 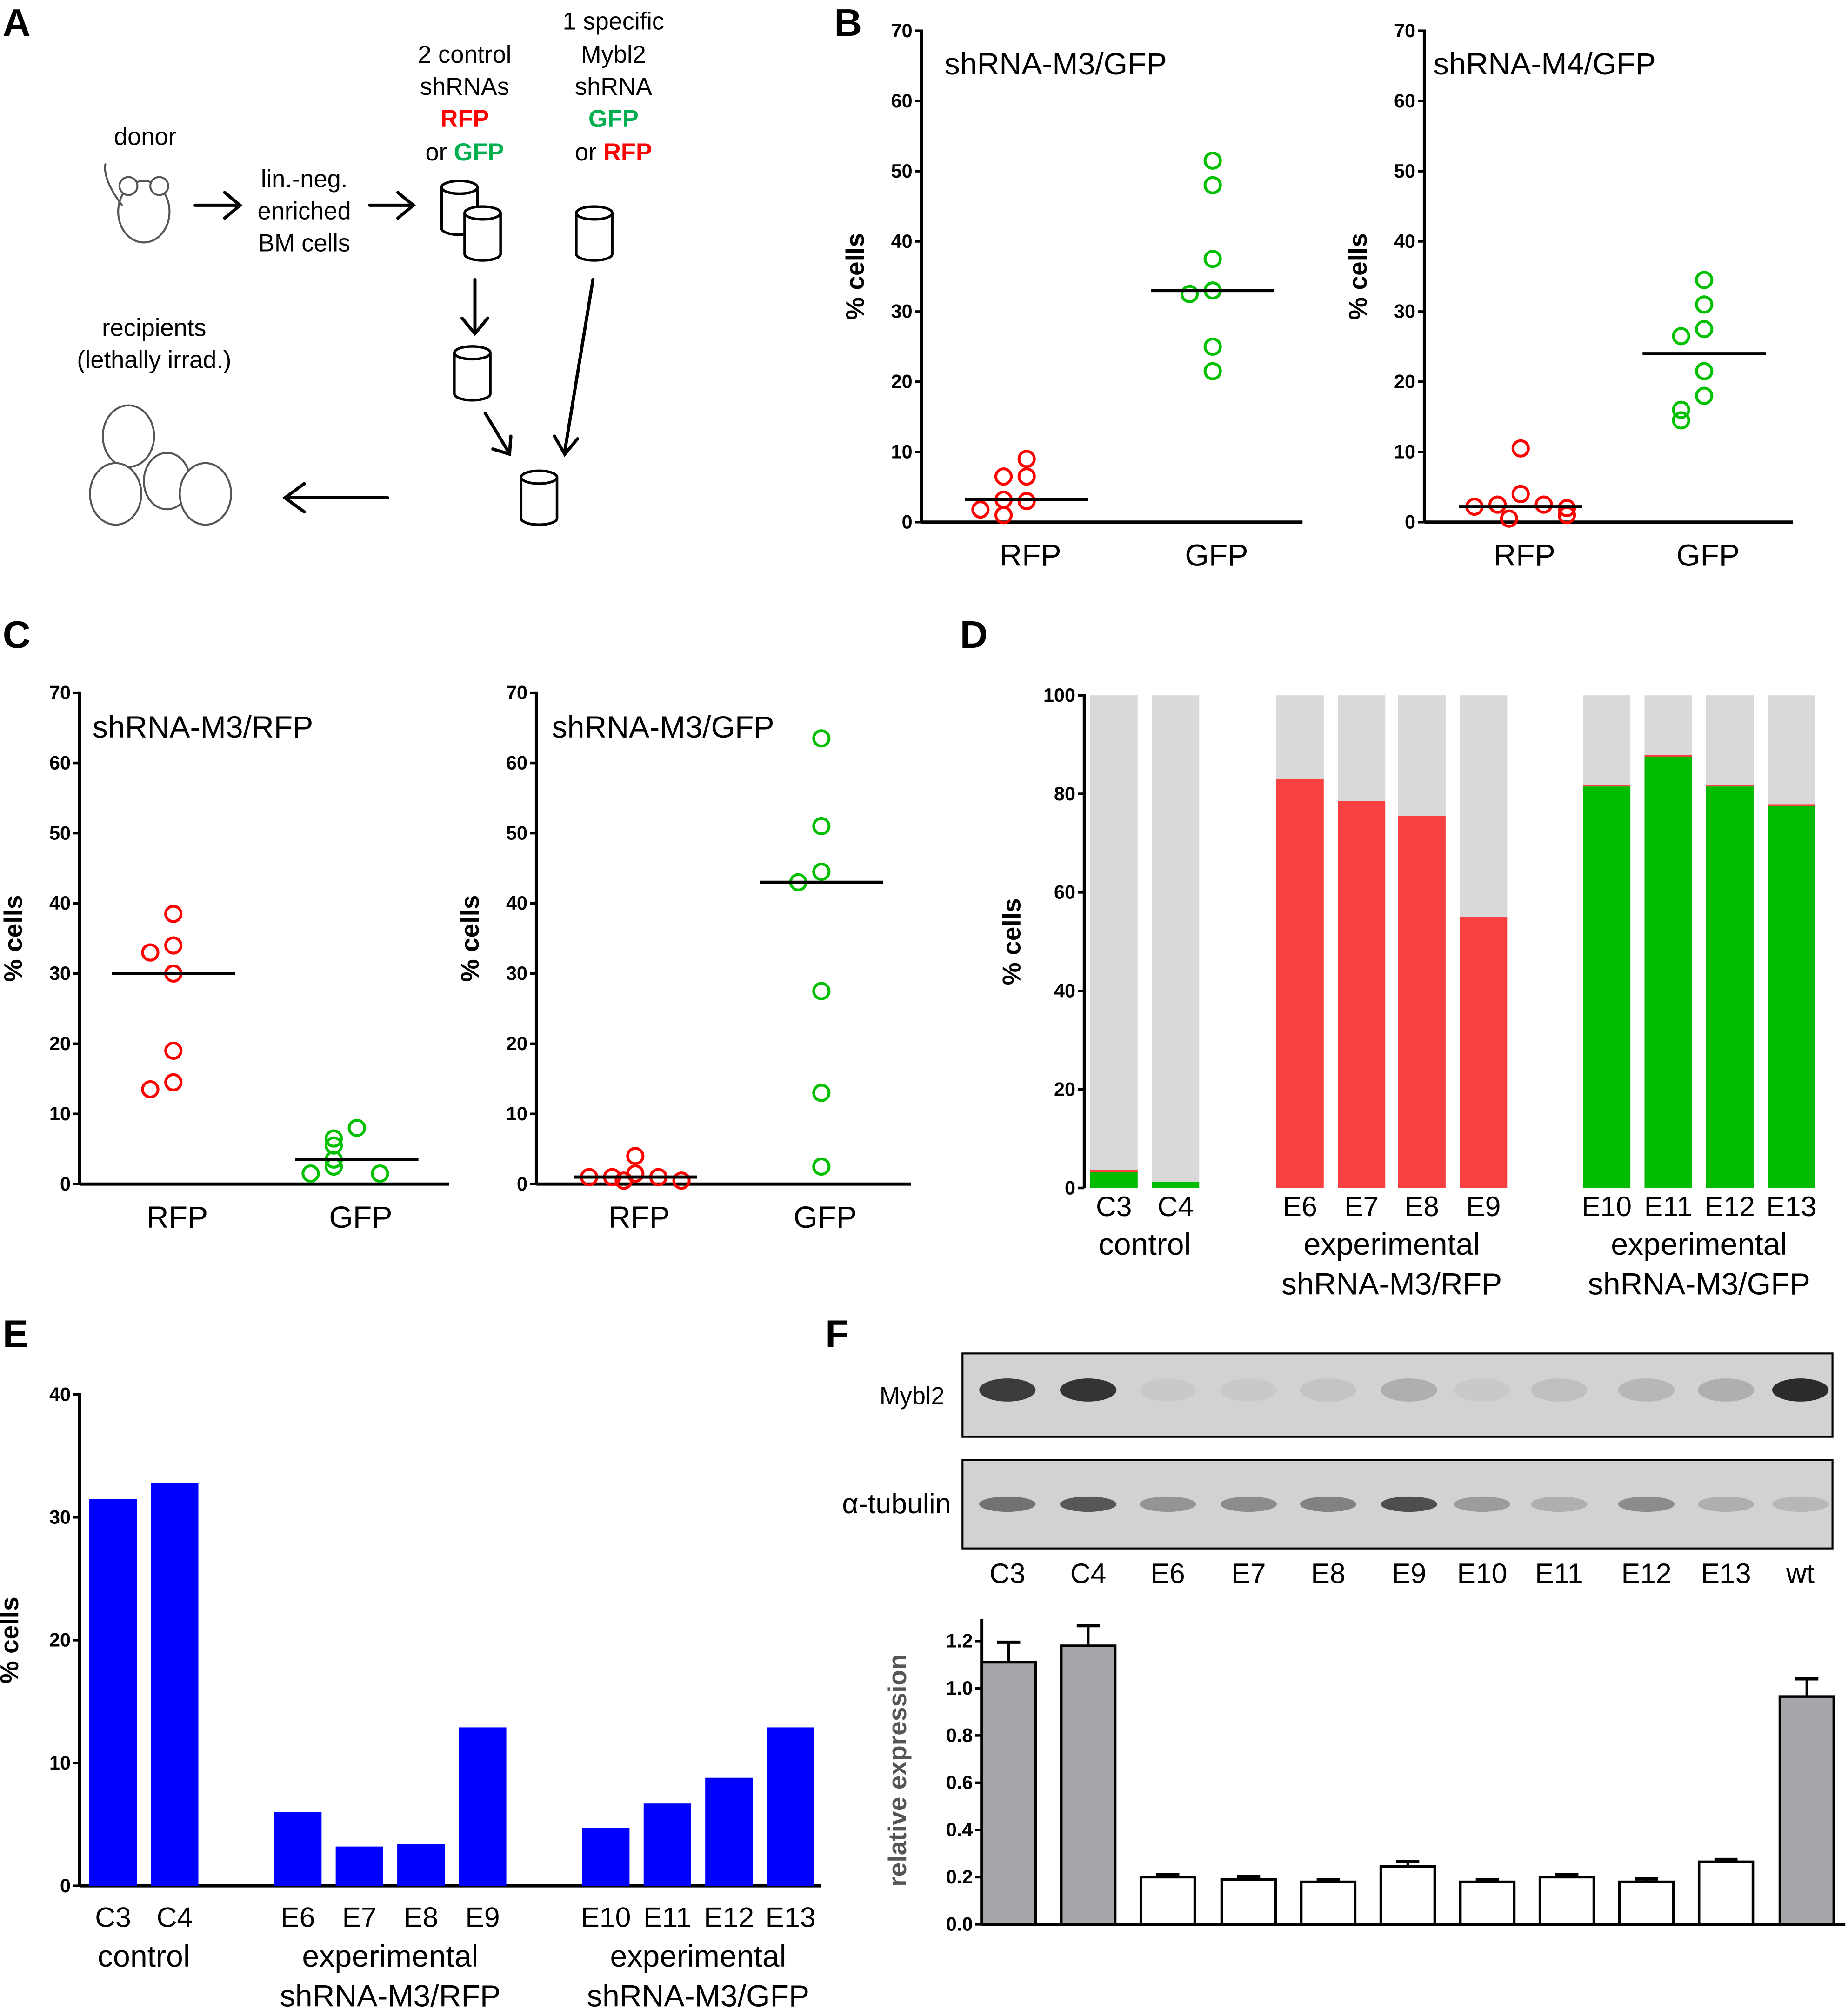 I want to click on bar-C3, so click(x=1008, y=1793).